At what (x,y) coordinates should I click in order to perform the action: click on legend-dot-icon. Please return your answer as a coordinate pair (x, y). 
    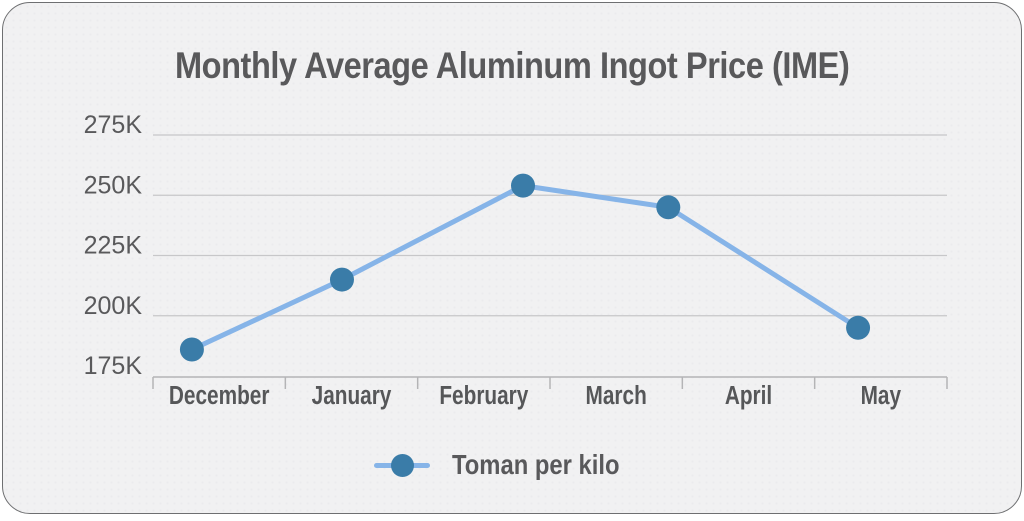
    Looking at the image, I should click on (403, 465).